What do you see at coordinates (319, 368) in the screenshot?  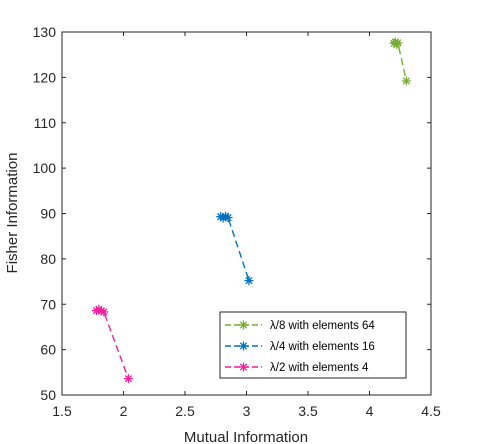 I see `legend-label: λ/2 with elements 4` at bounding box center [319, 368].